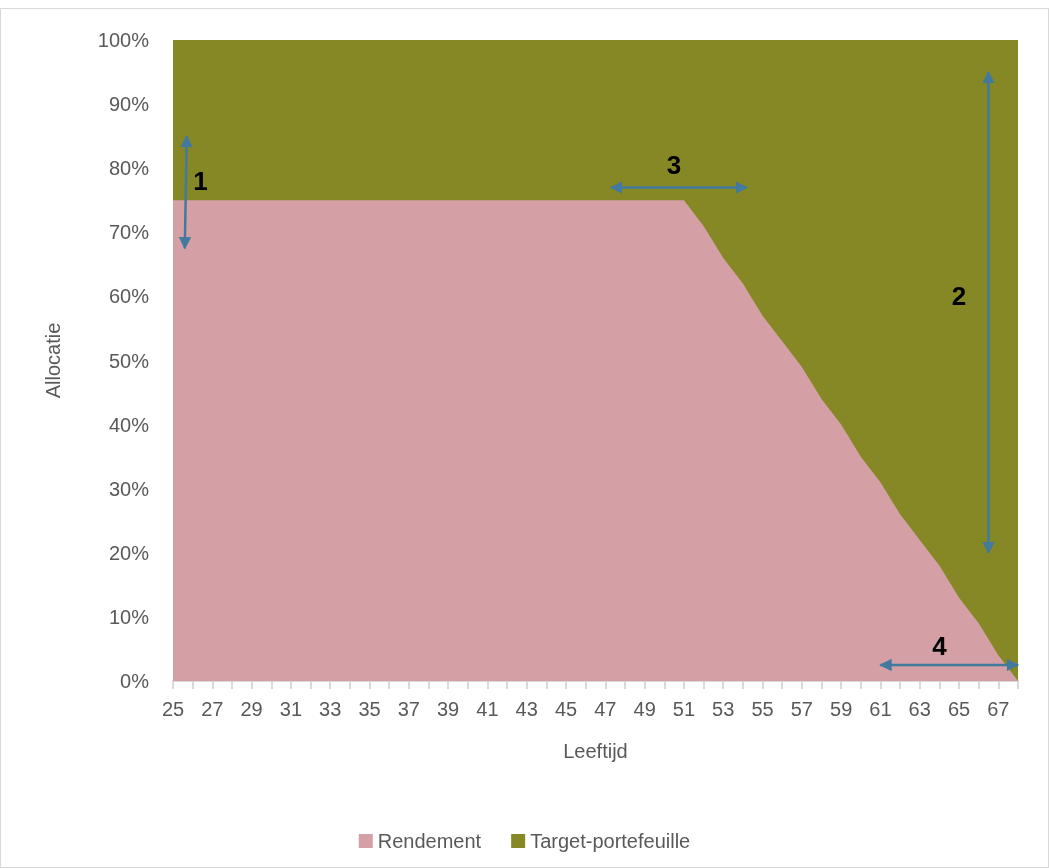 The image size is (1049, 868). I want to click on y-tick-label: 30%, so click(129, 488).